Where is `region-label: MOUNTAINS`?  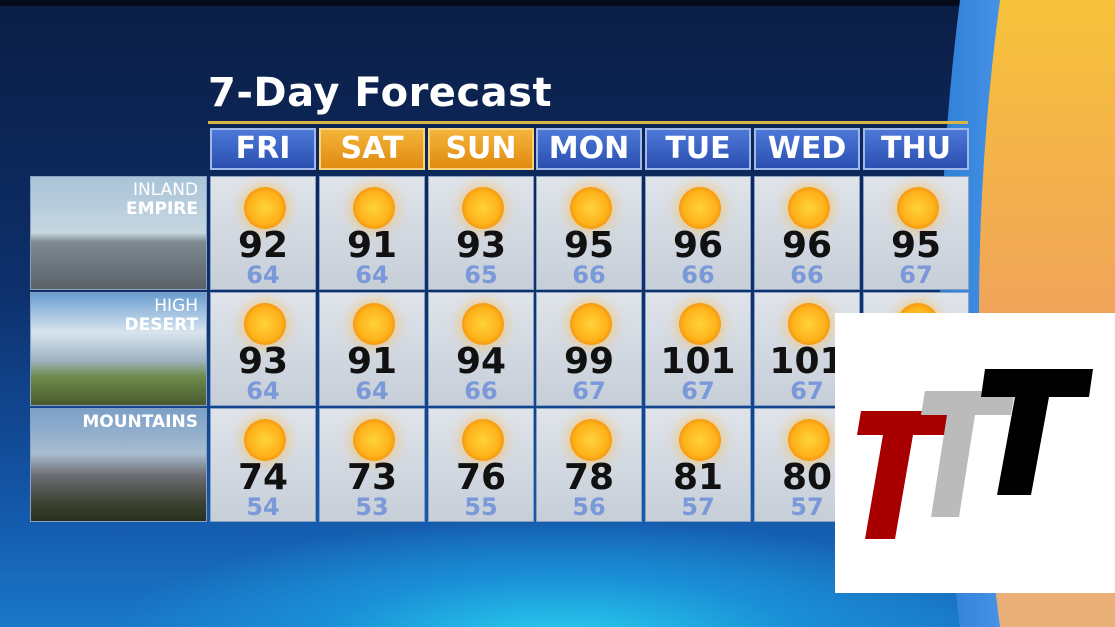
region-label: MOUNTAINS is located at coordinates (140, 422).